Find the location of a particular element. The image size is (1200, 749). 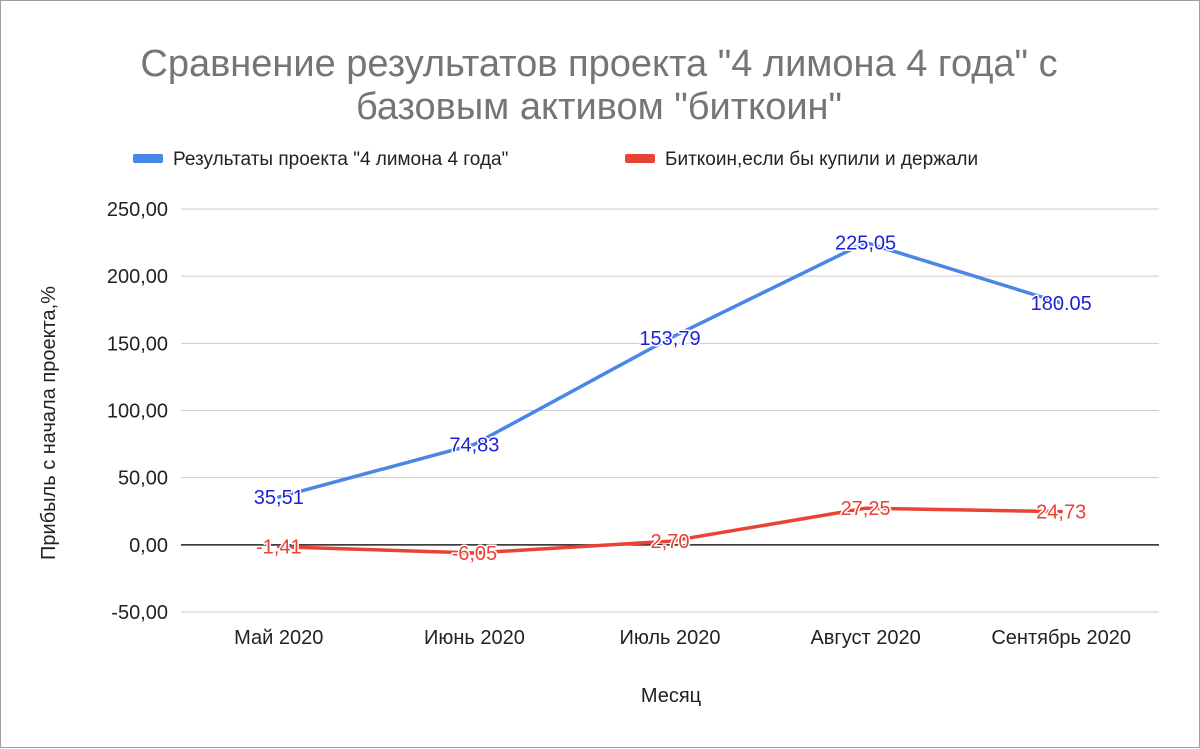

y-tick-label: -50,00 is located at coordinates (139, 613).